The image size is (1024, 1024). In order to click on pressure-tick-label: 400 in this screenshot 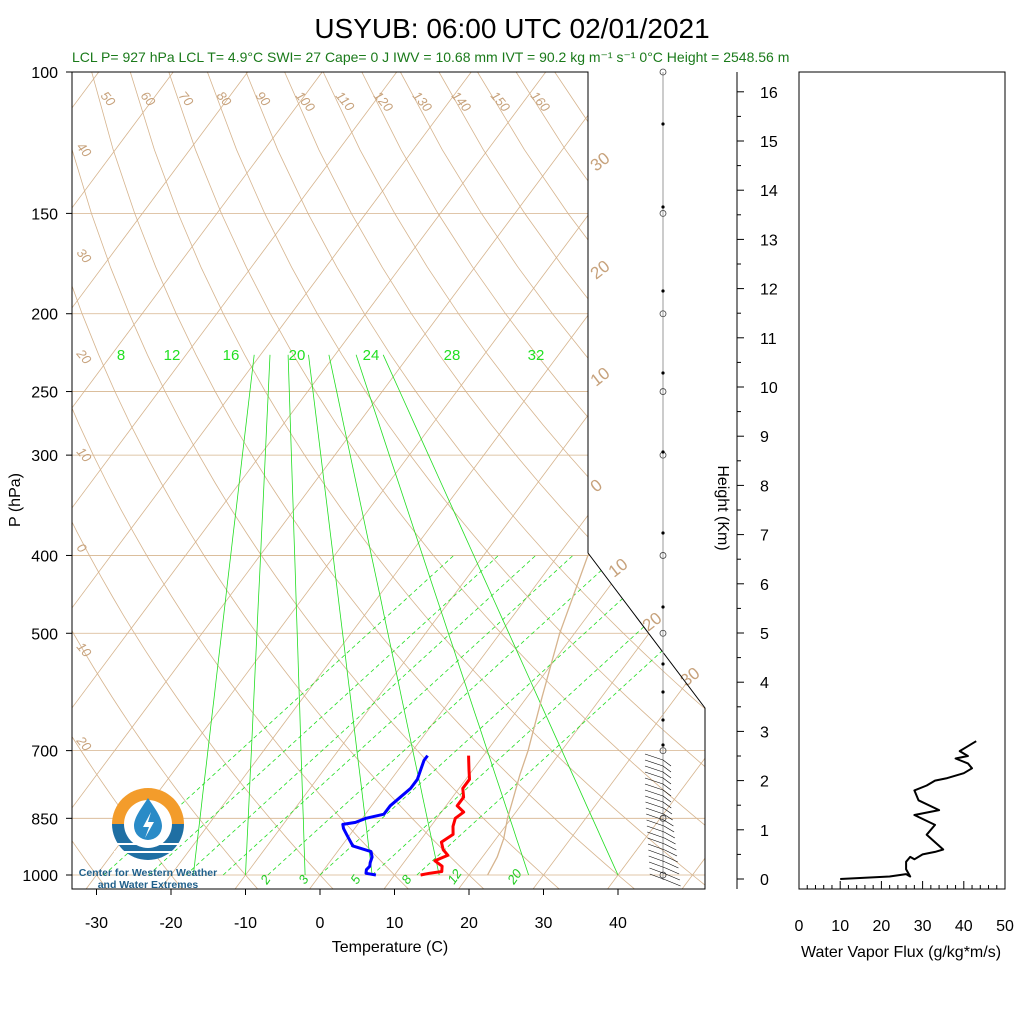, I will do `click(44, 556)`.